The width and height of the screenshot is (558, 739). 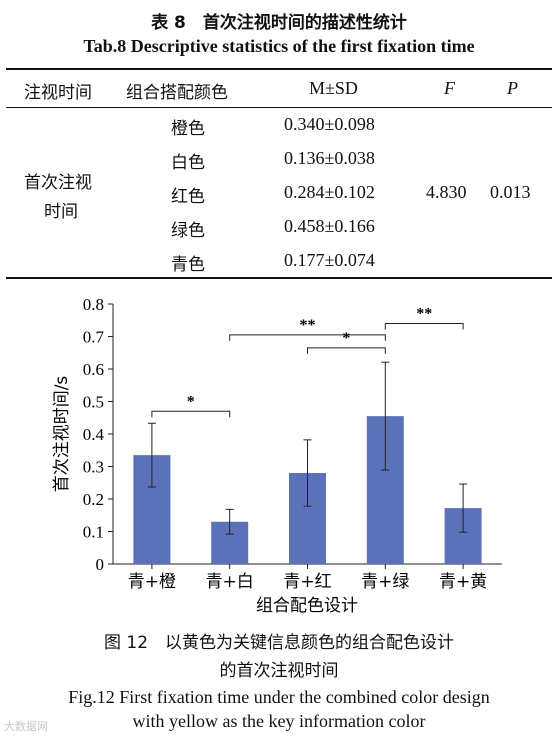 I want to click on y-tick-label: 0.6, so click(x=93, y=369).